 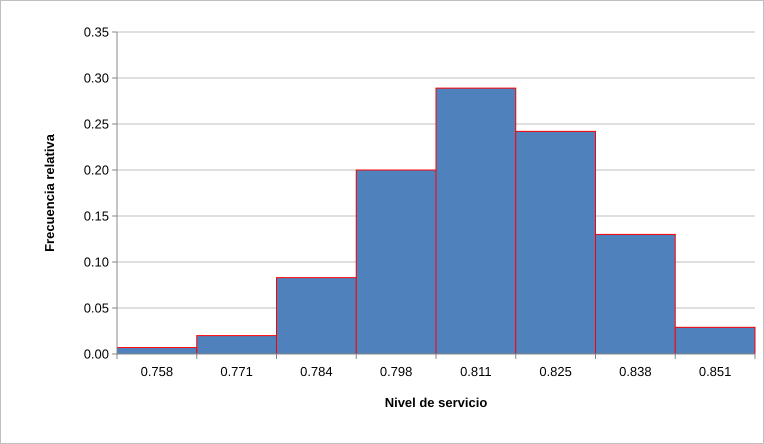 What do you see at coordinates (715, 371) in the screenshot?
I see `x-tick-label: 0.851` at bounding box center [715, 371].